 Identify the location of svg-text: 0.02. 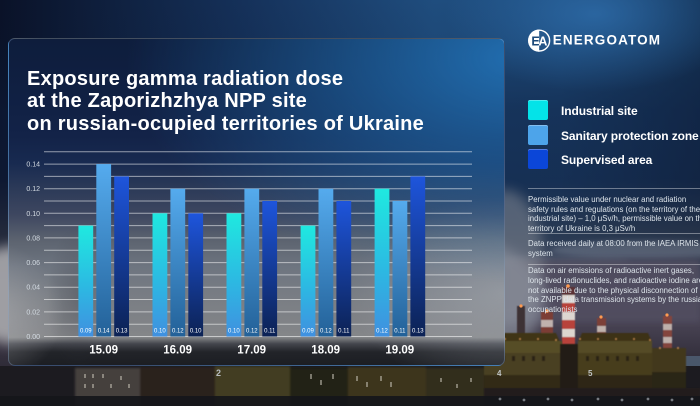
(33, 312).